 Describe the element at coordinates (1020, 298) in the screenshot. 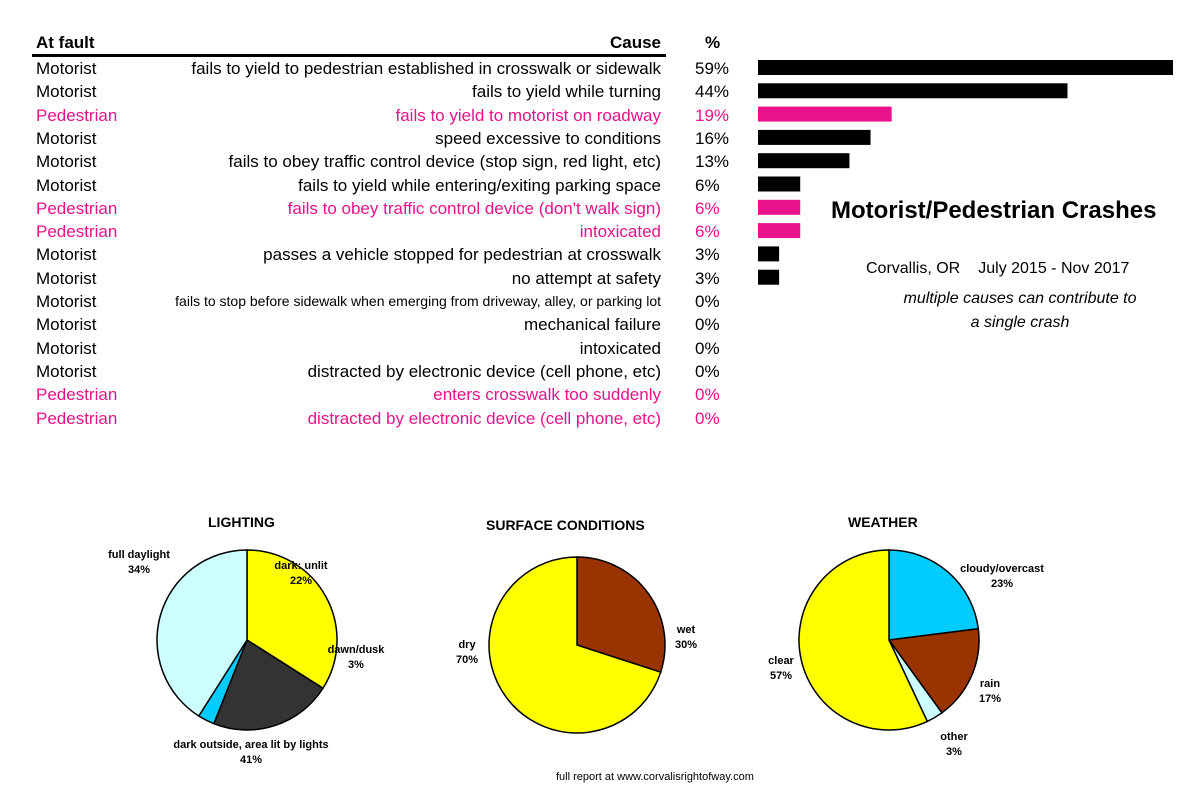

I see `note-line-1: multiple causes can contribute to` at that location.